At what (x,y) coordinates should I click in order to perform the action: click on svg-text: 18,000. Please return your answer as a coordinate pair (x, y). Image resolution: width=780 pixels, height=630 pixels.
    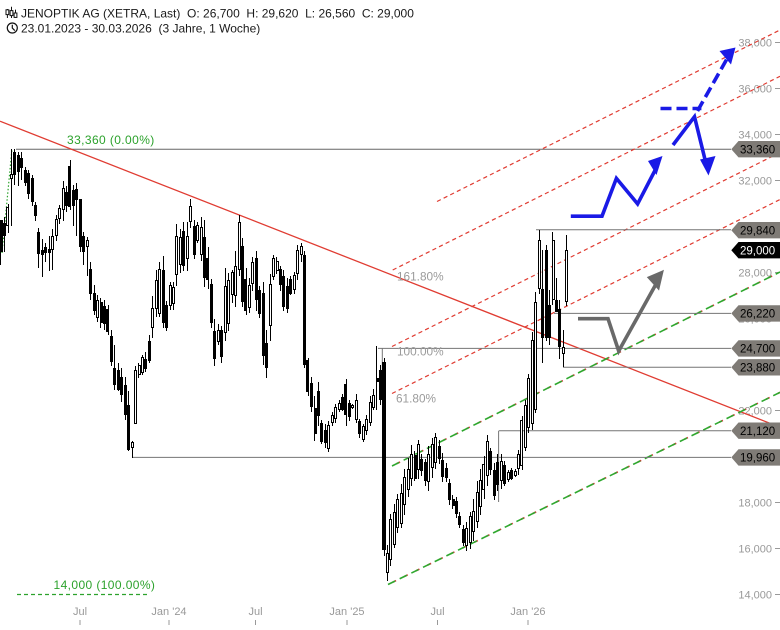
    Looking at the image, I should click on (755, 504).